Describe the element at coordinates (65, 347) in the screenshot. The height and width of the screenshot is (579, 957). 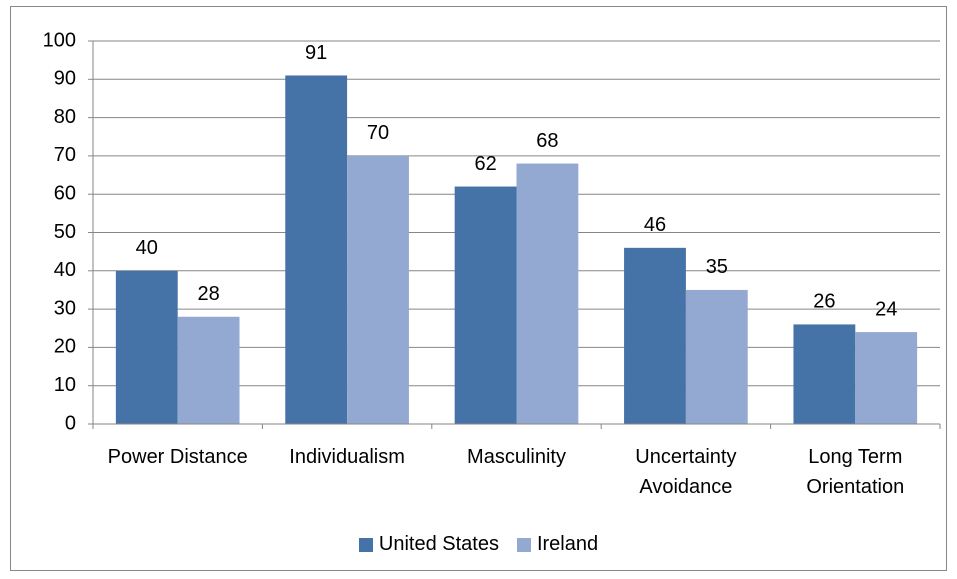
I see `y-tick-label: 20` at that location.